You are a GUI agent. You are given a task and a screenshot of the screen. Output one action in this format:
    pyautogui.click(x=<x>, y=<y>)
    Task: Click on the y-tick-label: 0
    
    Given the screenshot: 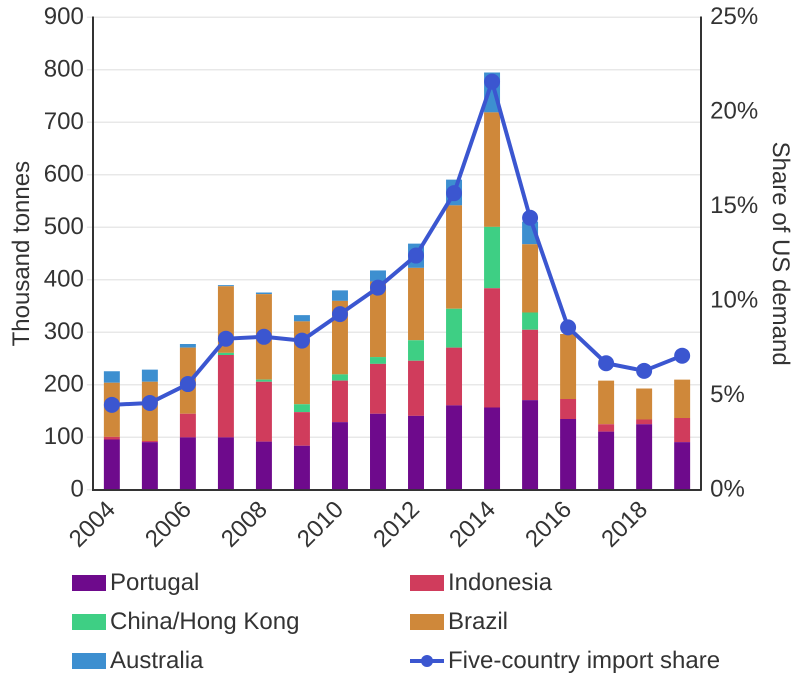 What is the action you would take?
    pyautogui.click(x=77, y=489)
    